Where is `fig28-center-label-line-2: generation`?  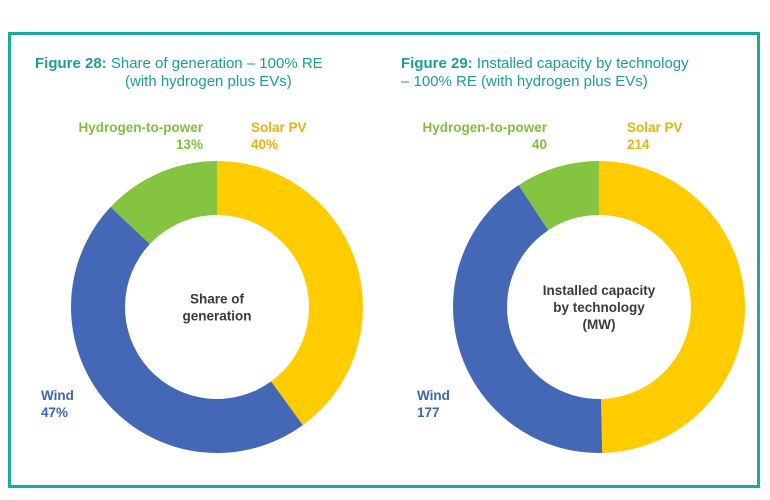 fig28-center-label-line-2: generation is located at coordinates (216, 316).